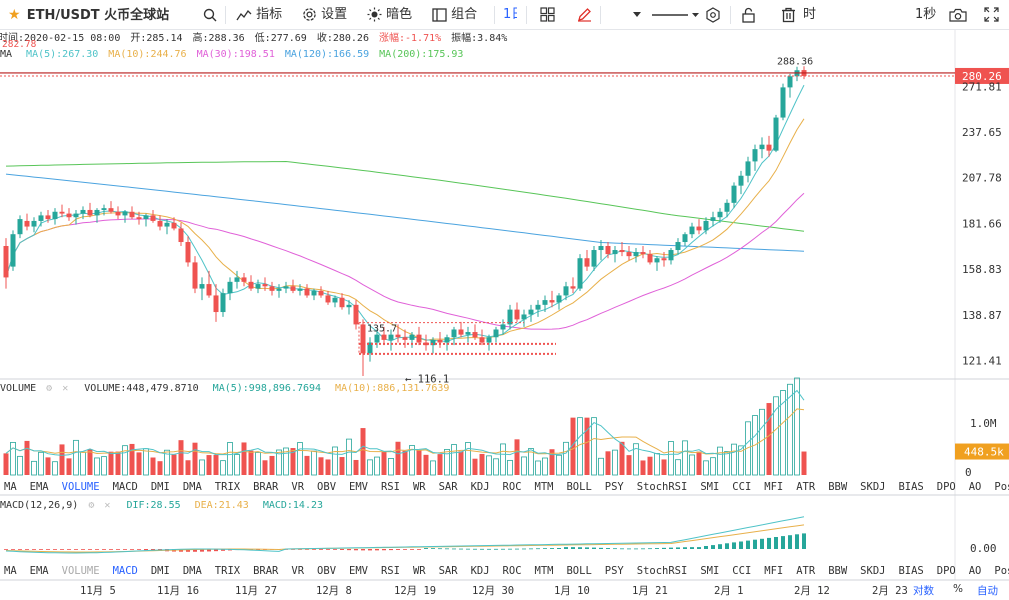  I want to click on combo-button: 组合, so click(454, 15).